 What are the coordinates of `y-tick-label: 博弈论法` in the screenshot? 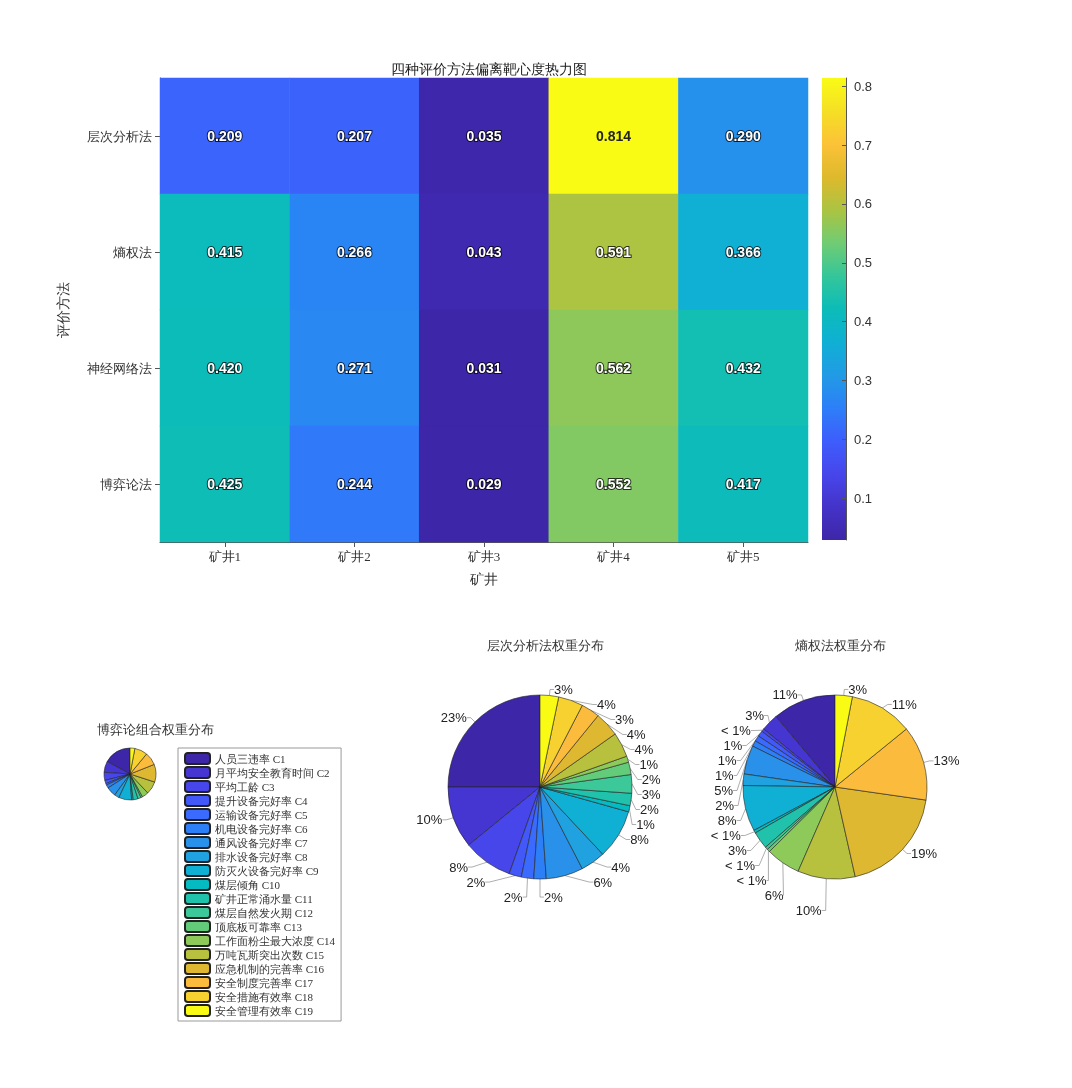 It's located at (126, 484).